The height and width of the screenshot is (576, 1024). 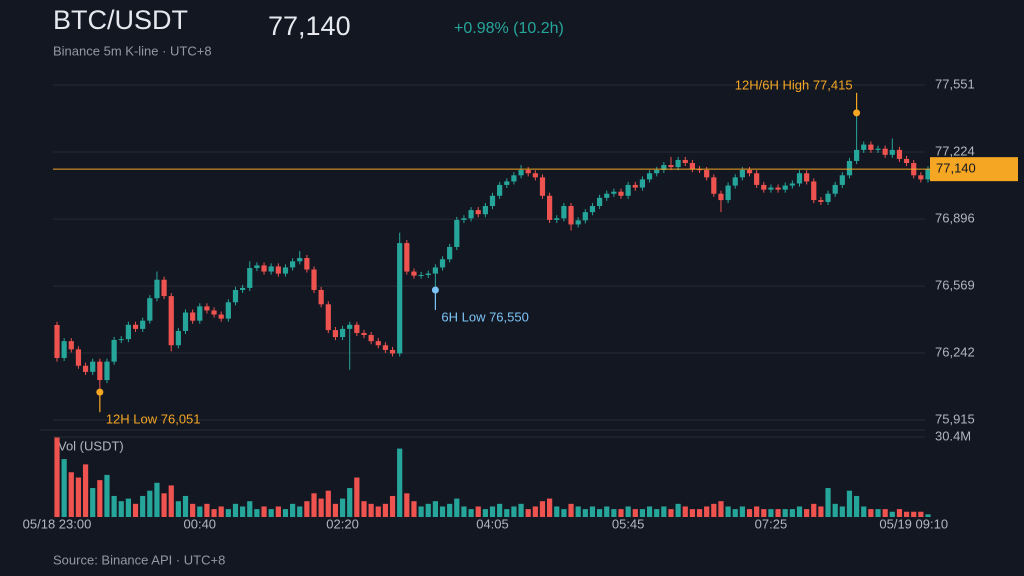 What do you see at coordinates (913, 523) in the screenshot?
I see `x-tick-label: 05/19 09:10` at bounding box center [913, 523].